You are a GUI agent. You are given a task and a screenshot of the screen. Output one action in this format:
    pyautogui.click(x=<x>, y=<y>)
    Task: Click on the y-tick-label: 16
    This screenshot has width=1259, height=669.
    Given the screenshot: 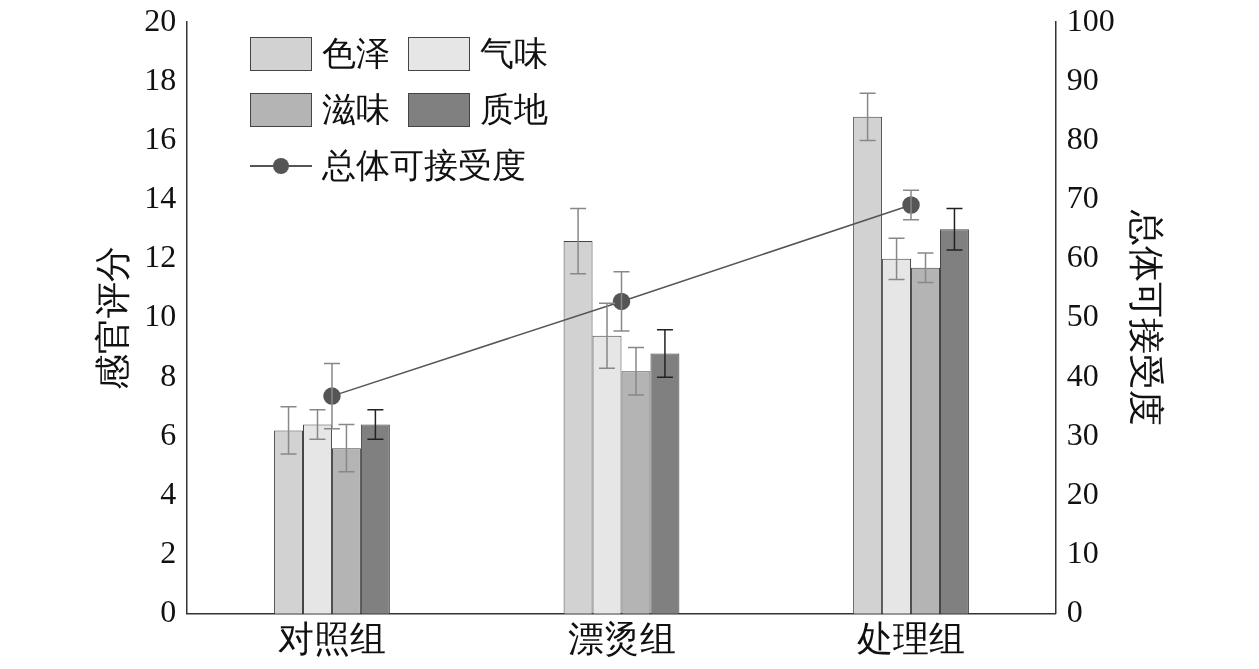 What is the action you would take?
    pyautogui.click(x=160, y=137)
    